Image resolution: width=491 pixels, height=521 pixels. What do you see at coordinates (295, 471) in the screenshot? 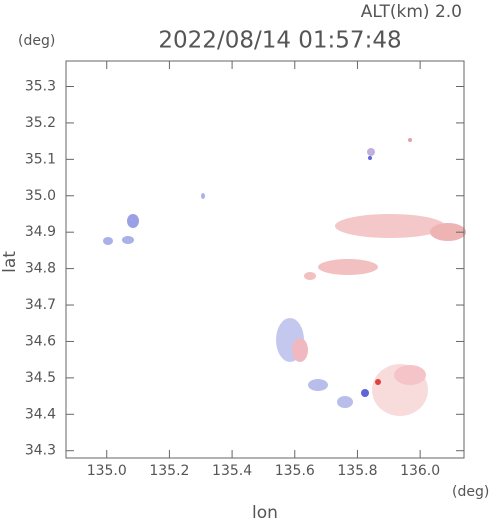
I see `x-tick-label: 135.6` at bounding box center [295, 471].